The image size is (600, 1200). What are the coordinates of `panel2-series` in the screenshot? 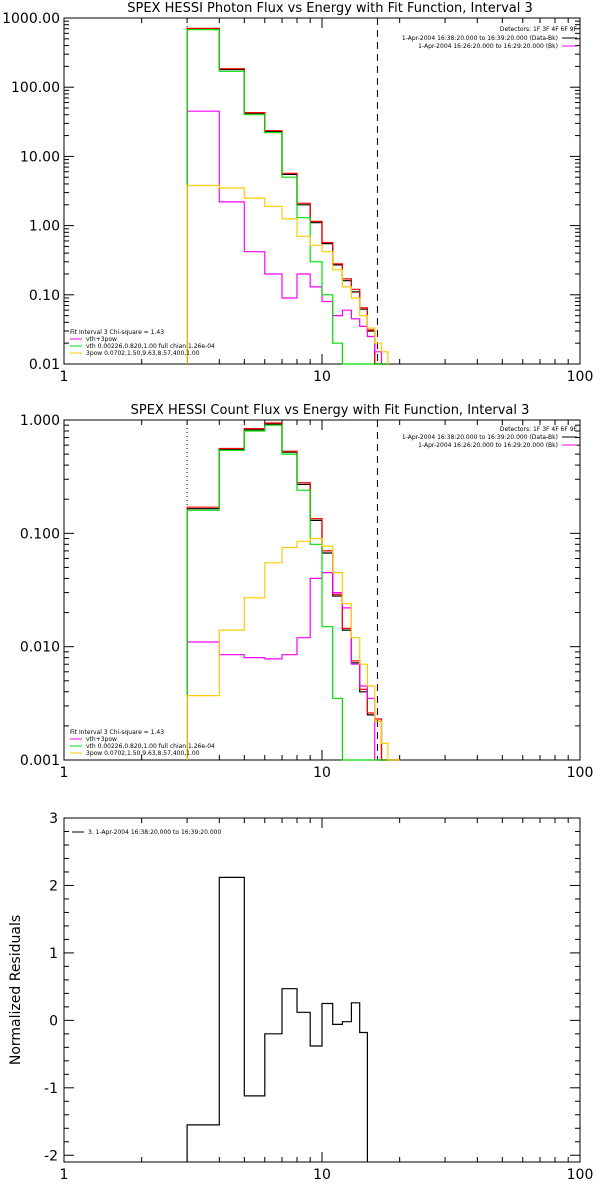 It's located at (293, 591).